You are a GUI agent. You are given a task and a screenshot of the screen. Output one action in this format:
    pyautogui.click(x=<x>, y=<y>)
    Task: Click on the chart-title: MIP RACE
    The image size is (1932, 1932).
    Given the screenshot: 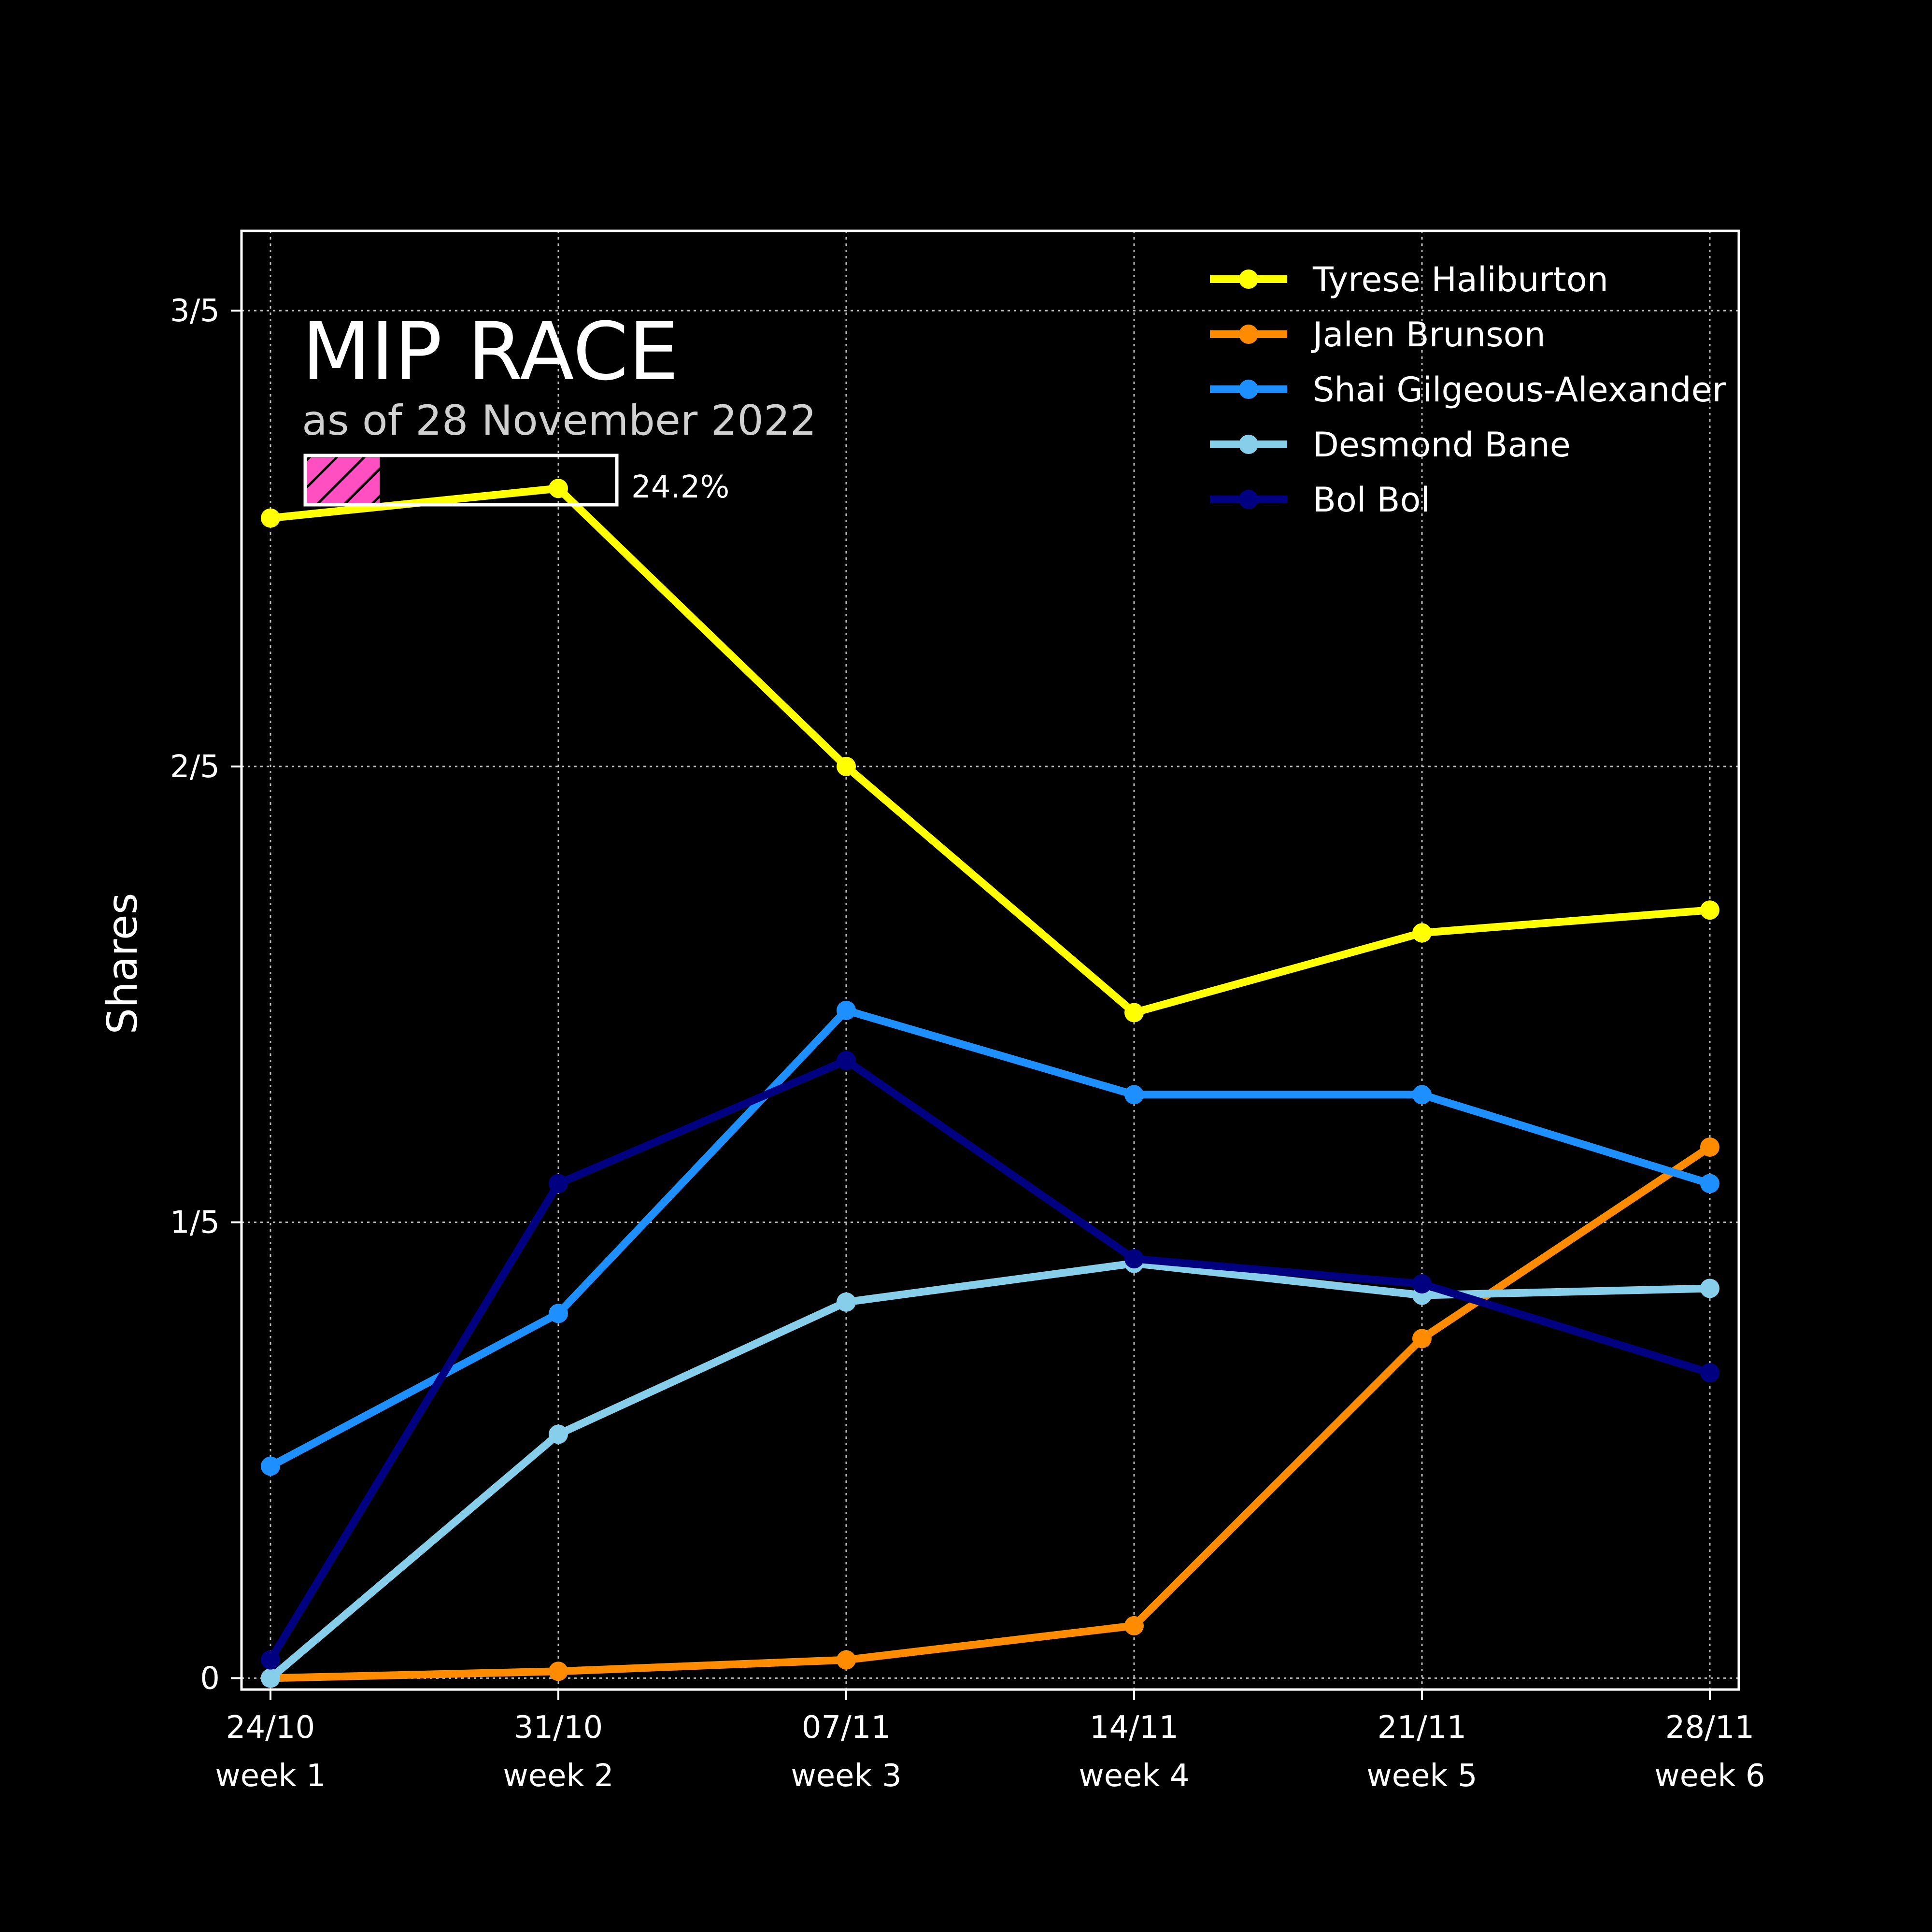 What is the action you would take?
    pyautogui.click(x=490, y=351)
    